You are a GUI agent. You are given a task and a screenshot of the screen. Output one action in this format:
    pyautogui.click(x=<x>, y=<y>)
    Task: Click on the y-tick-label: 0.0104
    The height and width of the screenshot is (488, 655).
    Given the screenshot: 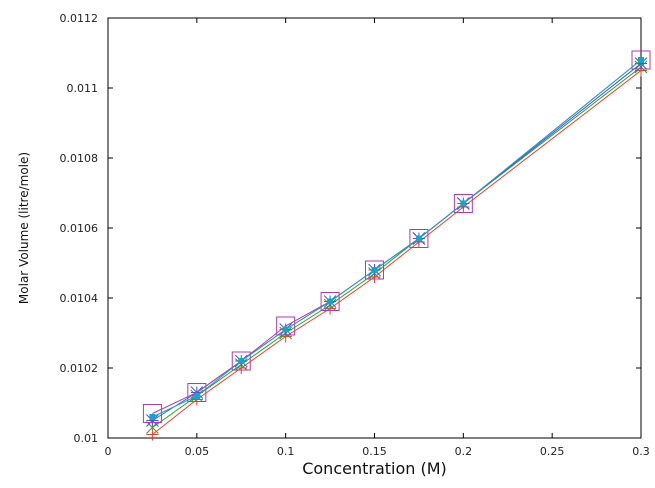 What is the action you would take?
    pyautogui.click(x=79, y=298)
    